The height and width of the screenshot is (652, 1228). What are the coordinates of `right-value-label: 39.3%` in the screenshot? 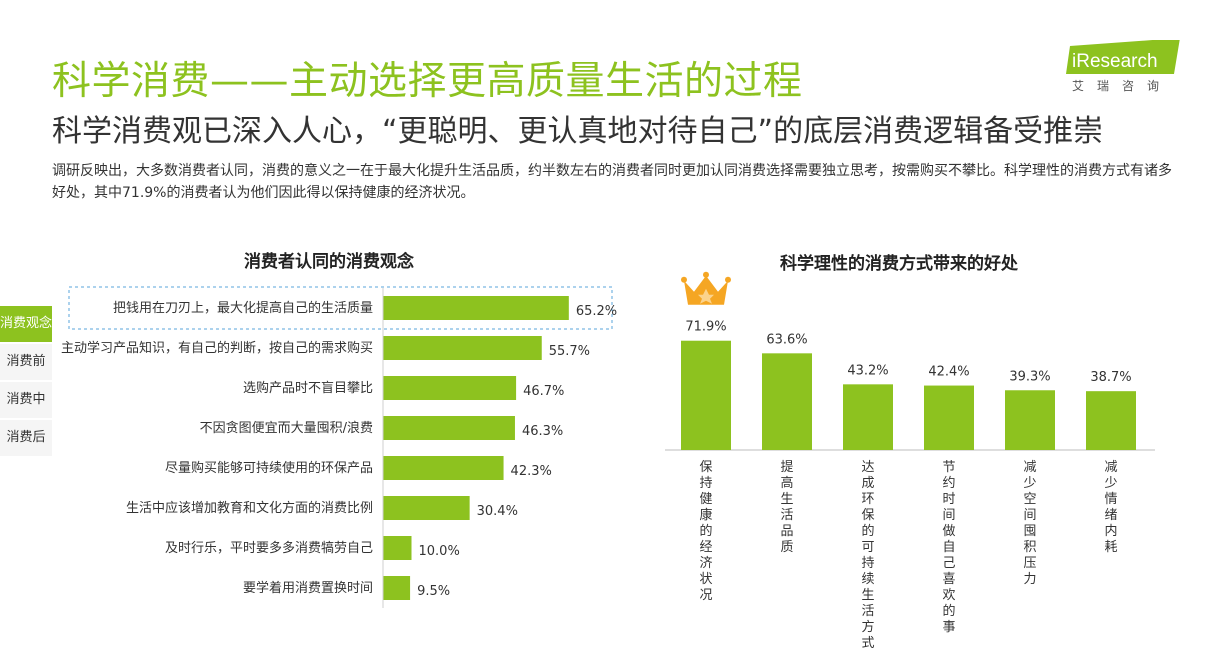 It's located at (1029, 376).